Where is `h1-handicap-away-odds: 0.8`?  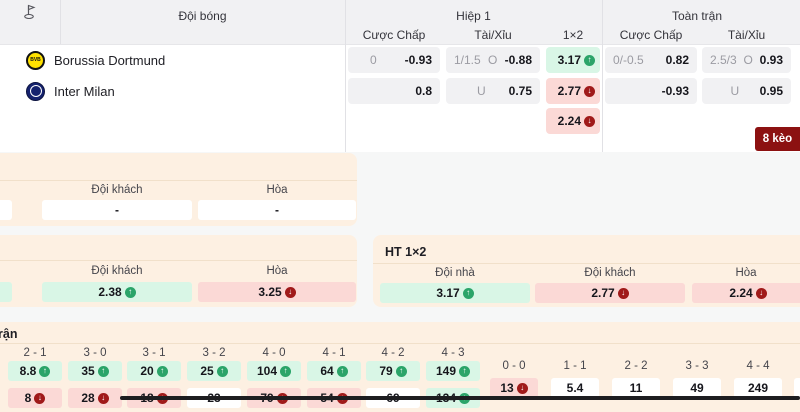
h1-handicap-away-odds: 0.8 is located at coordinates (394, 91).